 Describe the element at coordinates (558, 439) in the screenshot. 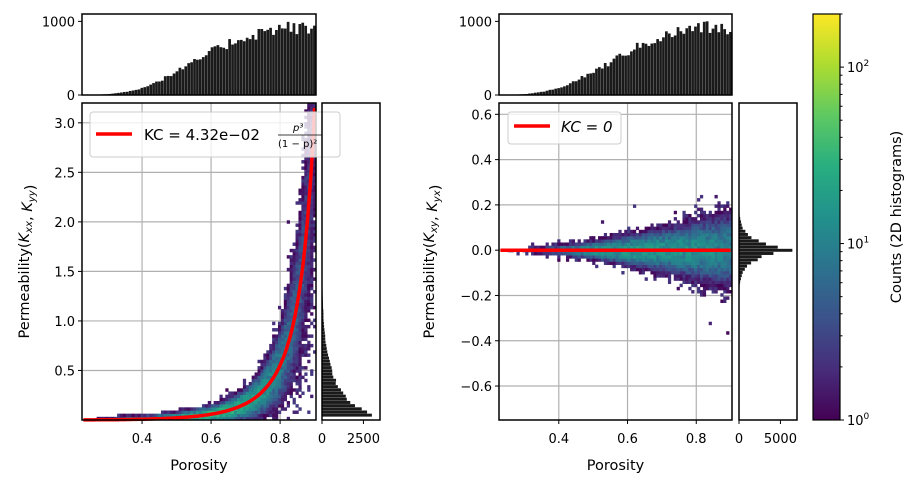

I see `x-tick-label: 0.4` at that location.